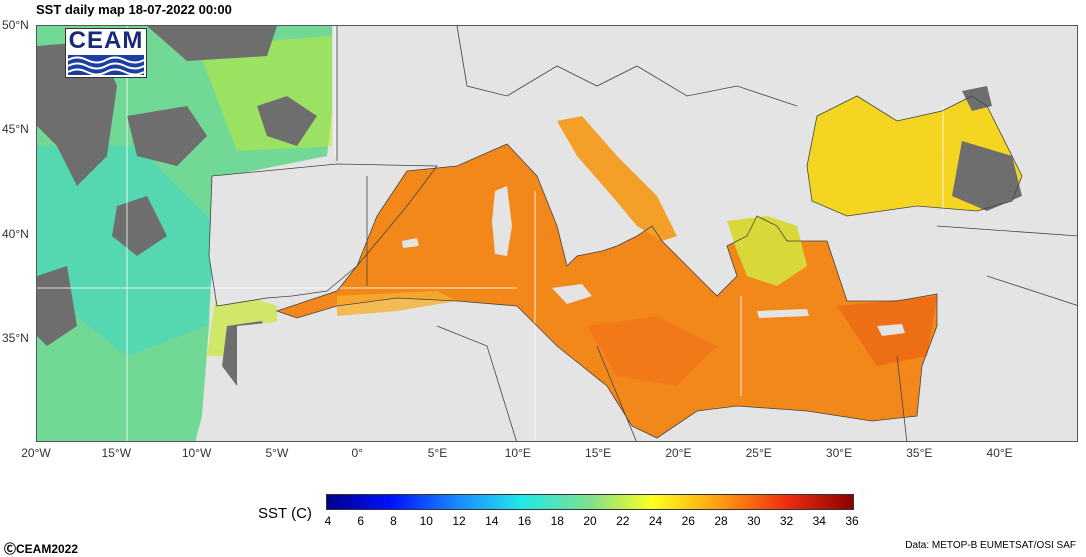 Image resolution: width=1086 pixels, height=557 pixels. I want to click on lat-label-35n: 35°N, so click(15, 338).